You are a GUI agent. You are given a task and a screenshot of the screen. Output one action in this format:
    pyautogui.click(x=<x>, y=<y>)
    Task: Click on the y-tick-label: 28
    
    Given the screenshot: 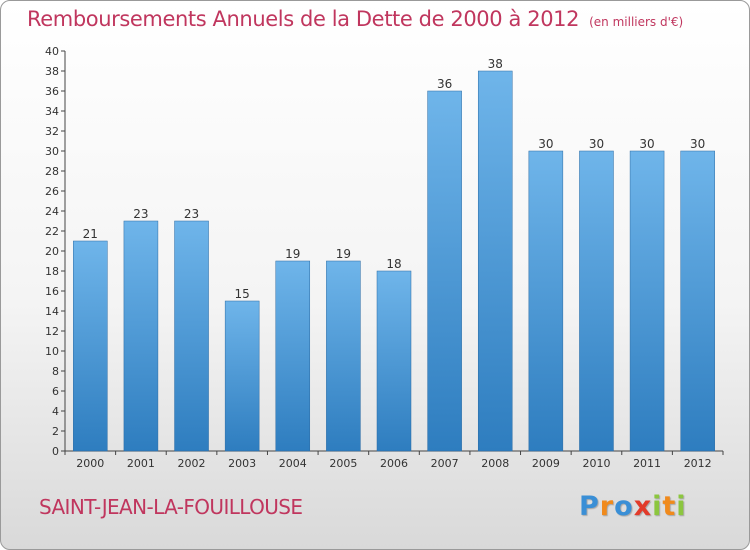 What is the action you would take?
    pyautogui.click(x=52, y=171)
    